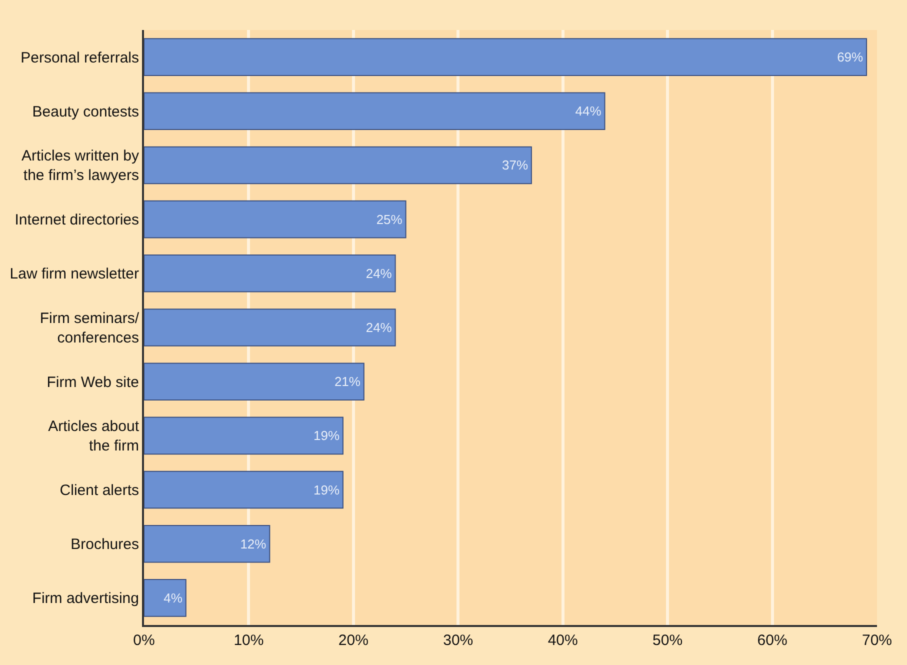 The image size is (907, 665). I want to click on x-tick-label: 60%, so click(772, 640).